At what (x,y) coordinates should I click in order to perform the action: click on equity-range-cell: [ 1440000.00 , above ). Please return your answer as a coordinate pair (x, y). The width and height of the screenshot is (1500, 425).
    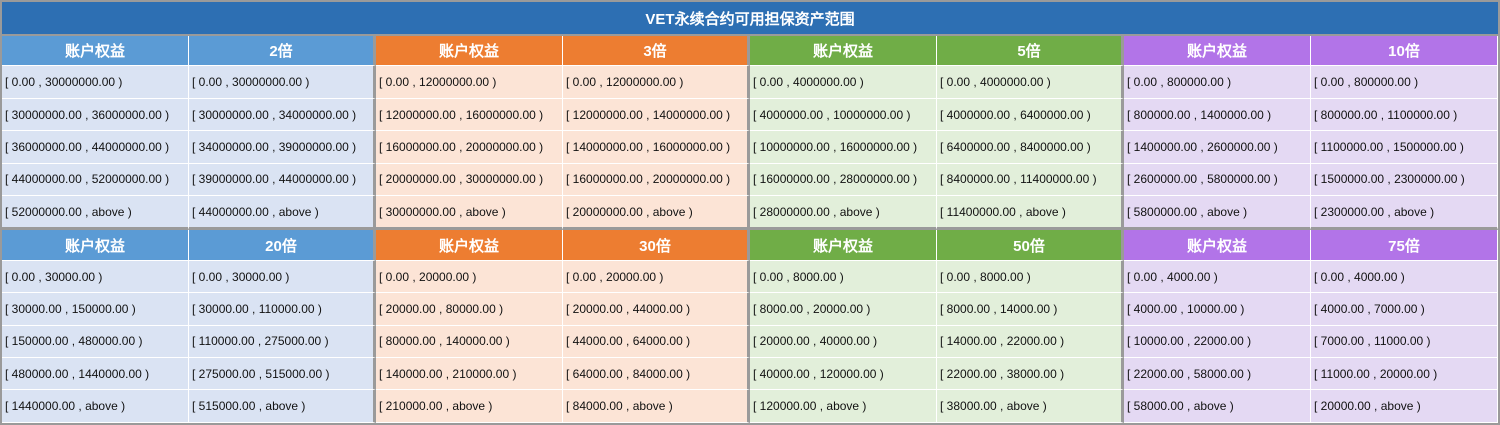
    Looking at the image, I should click on (95, 406).